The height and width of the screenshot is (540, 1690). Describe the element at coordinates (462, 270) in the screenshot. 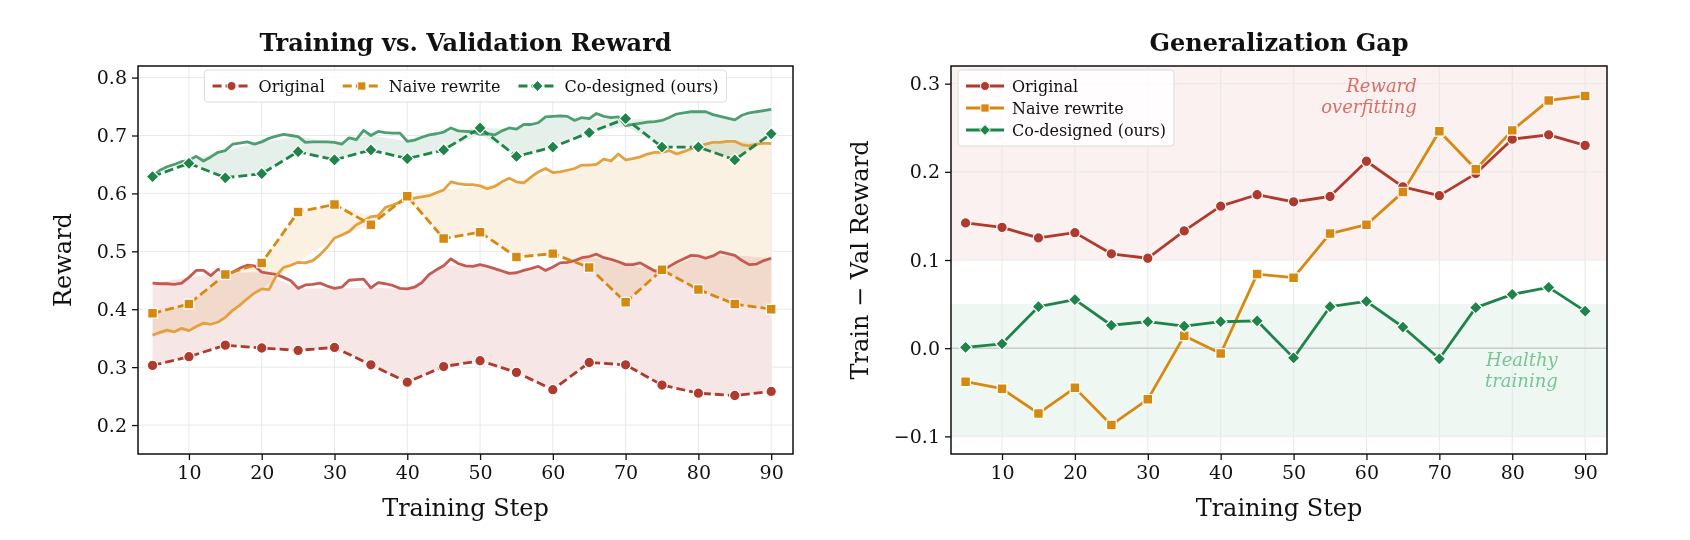

I see `line-series` at that location.